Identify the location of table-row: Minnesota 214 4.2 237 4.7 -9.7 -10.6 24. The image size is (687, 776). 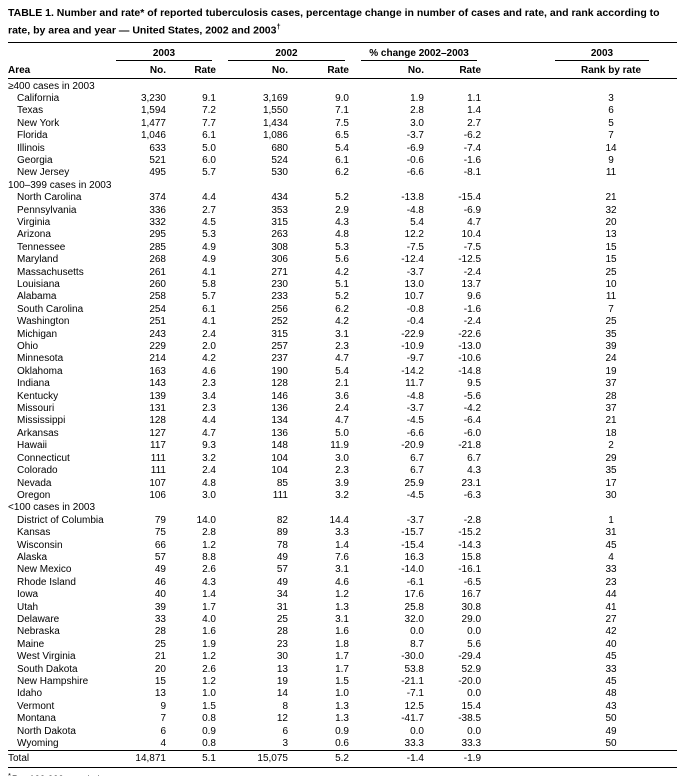
(342, 359).